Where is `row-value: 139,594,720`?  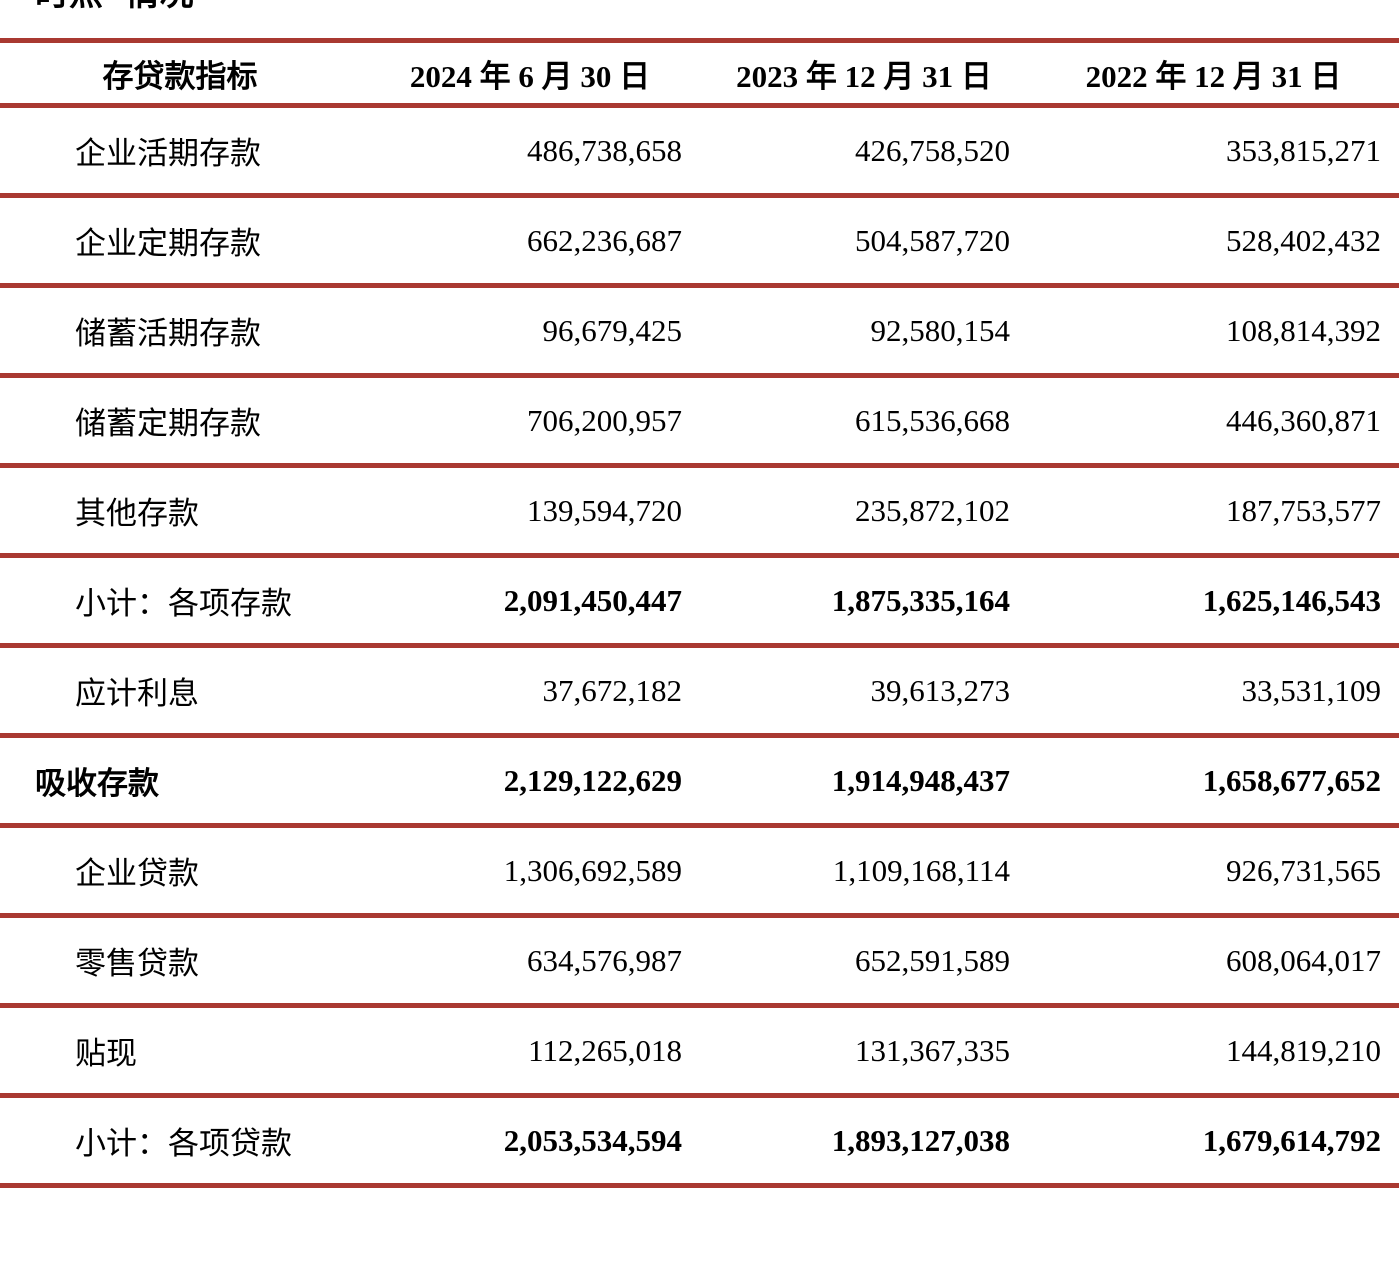
row-value: 139,594,720 is located at coordinates (604, 510).